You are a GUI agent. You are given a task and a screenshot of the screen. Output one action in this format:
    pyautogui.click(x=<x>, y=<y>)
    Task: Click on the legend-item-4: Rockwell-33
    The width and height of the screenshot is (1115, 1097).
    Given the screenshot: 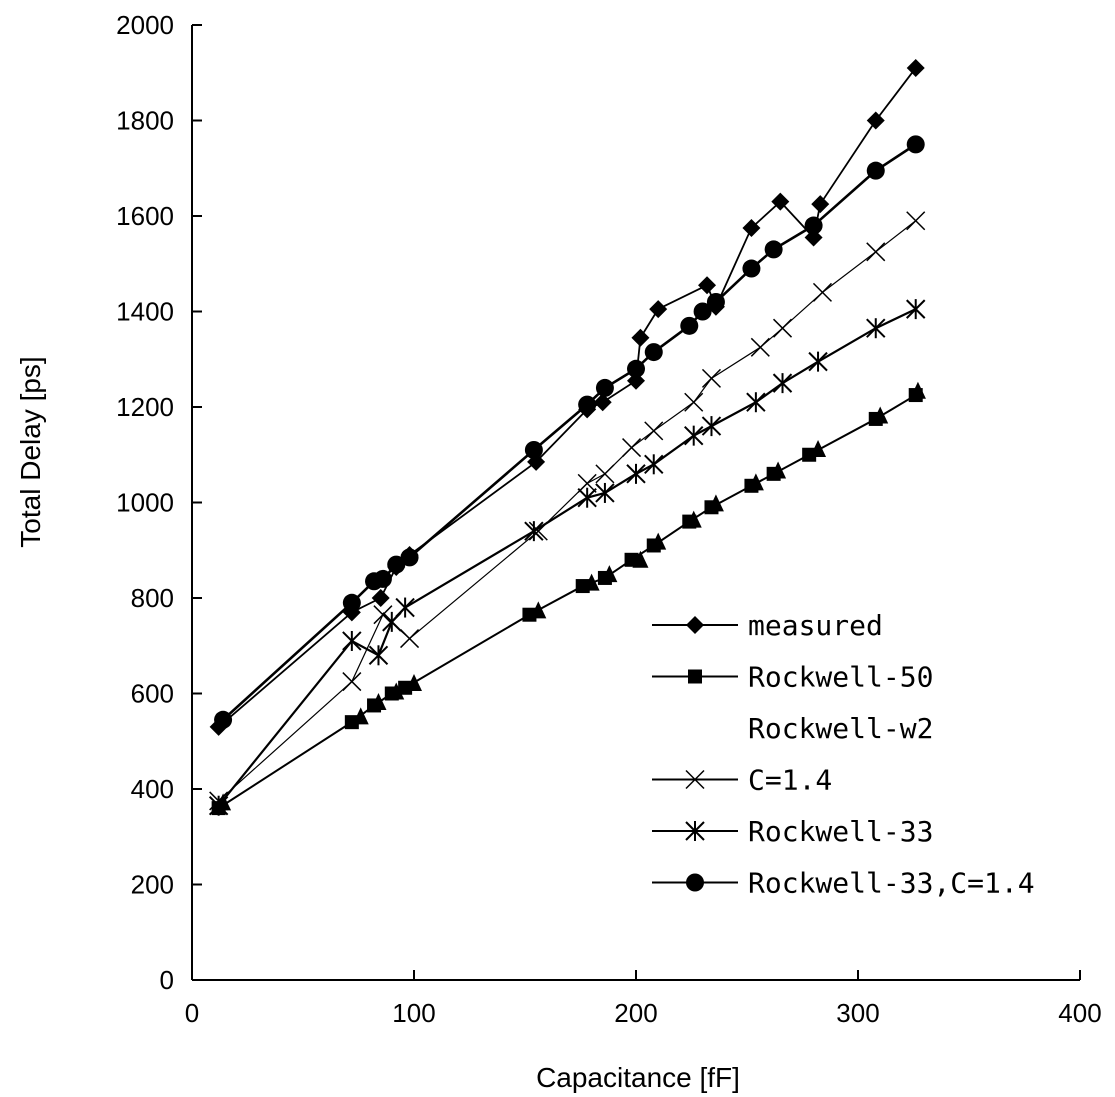 What is the action you would take?
    pyautogui.click(x=792, y=831)
    